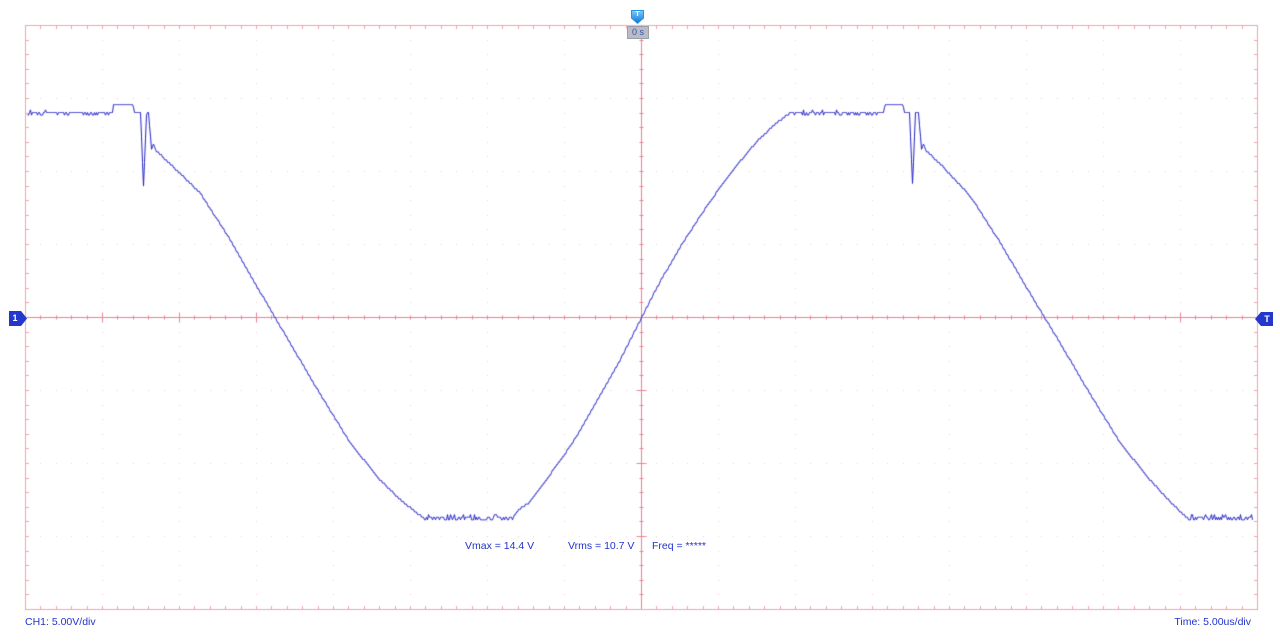 Image resolution: width=1280 pixels, height=641 pixels. I want to click on channel1-marker-label: 1, so click(15, 318).